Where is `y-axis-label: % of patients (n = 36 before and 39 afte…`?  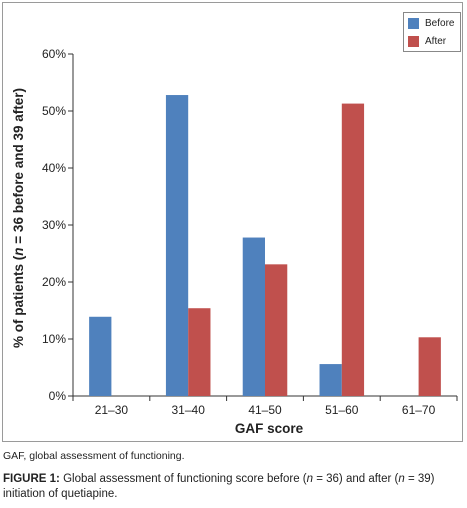
y-axis-label: % of patients (n = 36 before and 39 afte… is located at coordinates (18, 218).